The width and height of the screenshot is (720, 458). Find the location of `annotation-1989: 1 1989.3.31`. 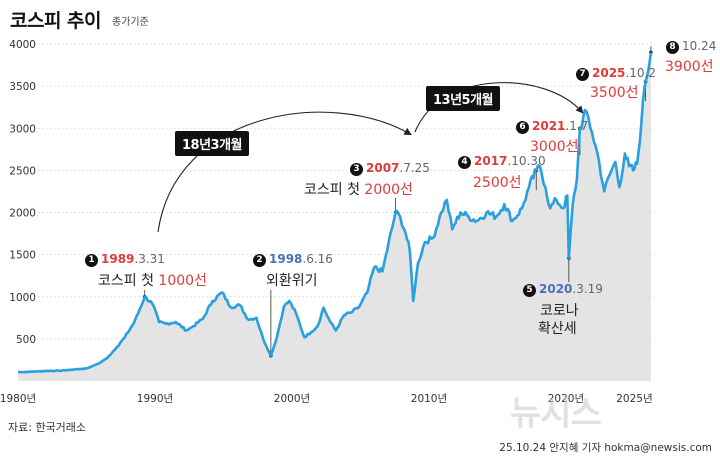

annotation-1989: 1 1989.3.31 is located at coordinates (125, 259).